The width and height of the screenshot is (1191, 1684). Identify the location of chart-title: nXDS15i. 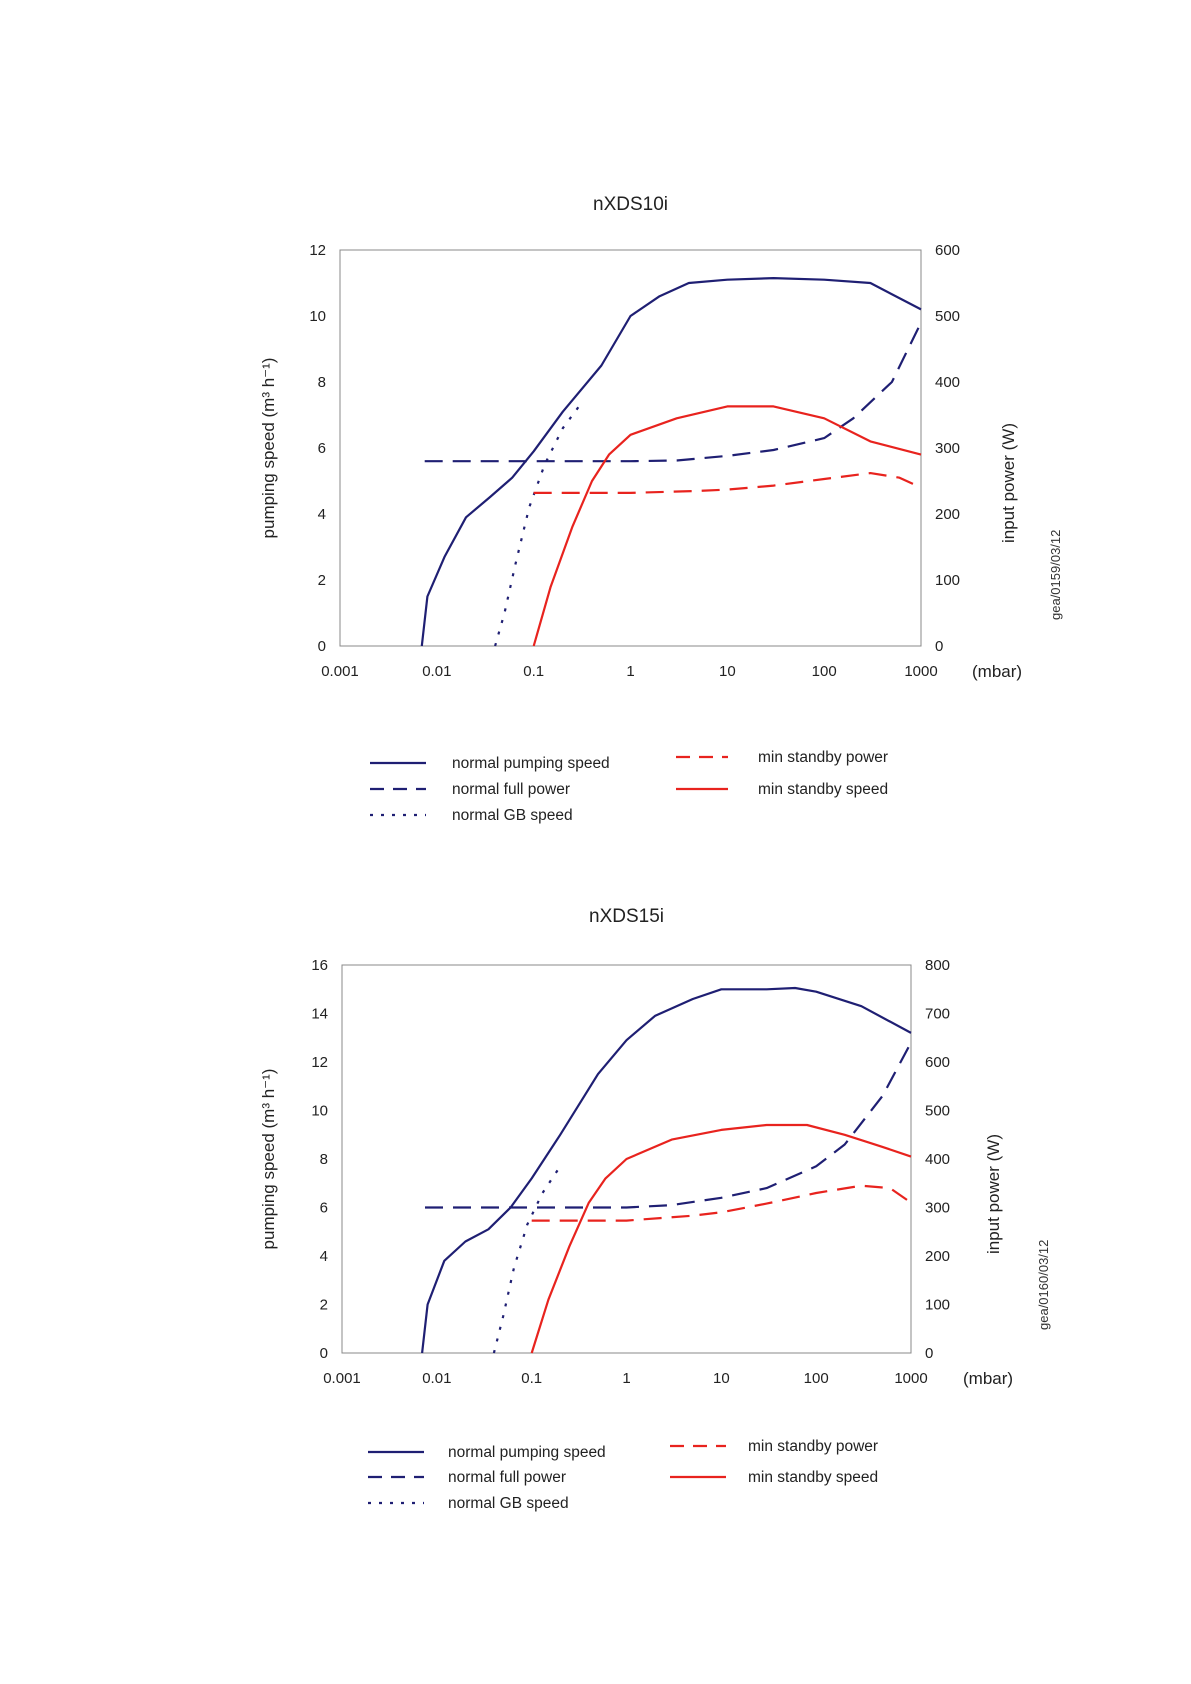
(626, 916).